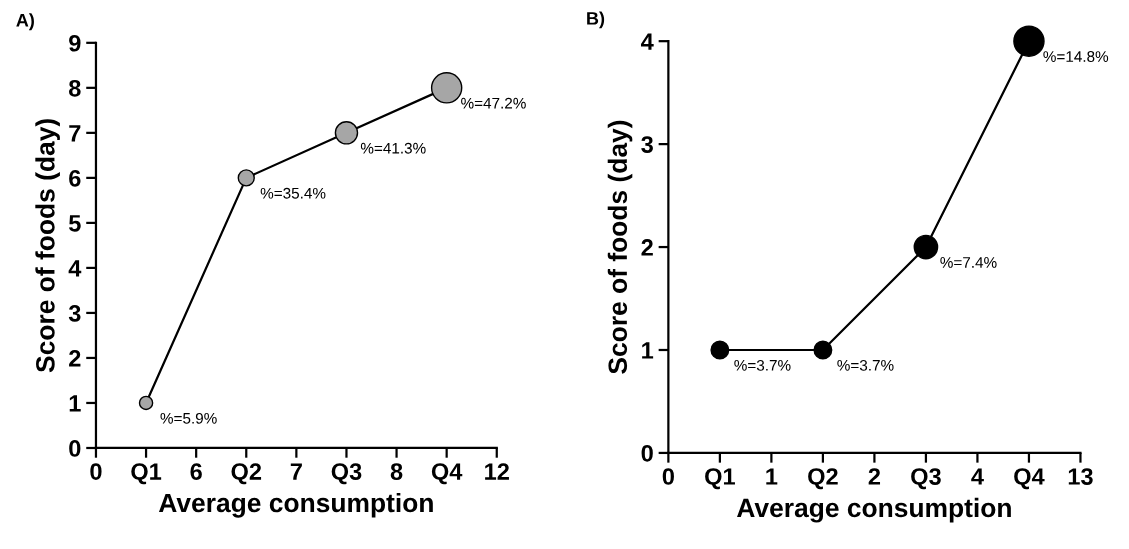 The image size is (1129, 549). What do you see at coordinates (293, 193) in the screenshot?
I see `annotation: %=35.4%` at bounding box center [293, 193].